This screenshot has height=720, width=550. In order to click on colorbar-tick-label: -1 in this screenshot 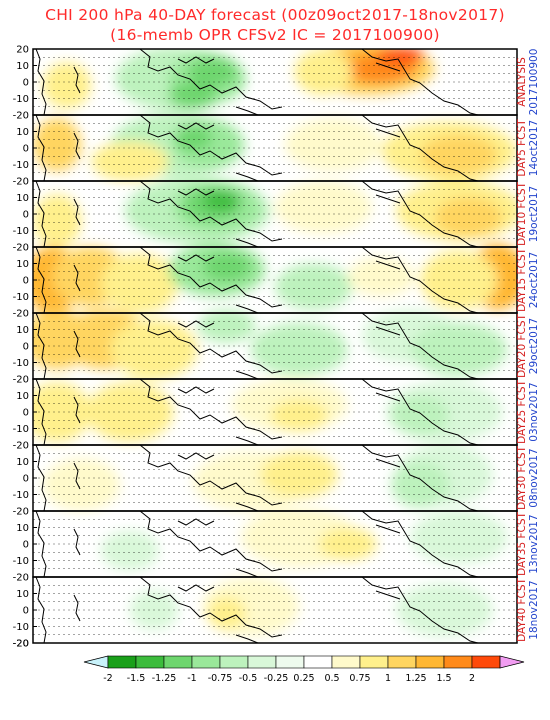, I will do `click(191, 678)`.